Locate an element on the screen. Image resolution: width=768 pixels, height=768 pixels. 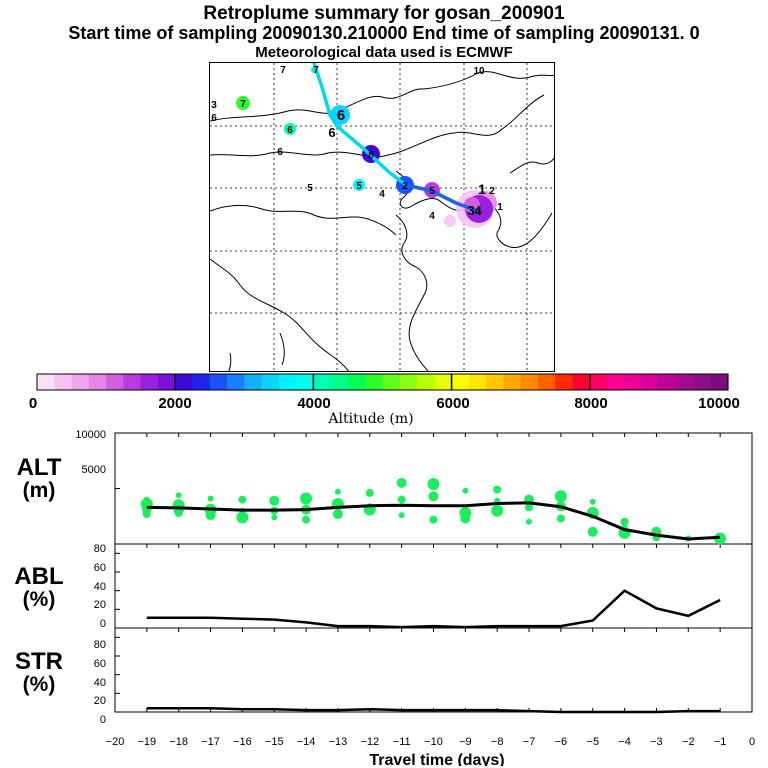
abl-line is located at coordinates (433, 609).